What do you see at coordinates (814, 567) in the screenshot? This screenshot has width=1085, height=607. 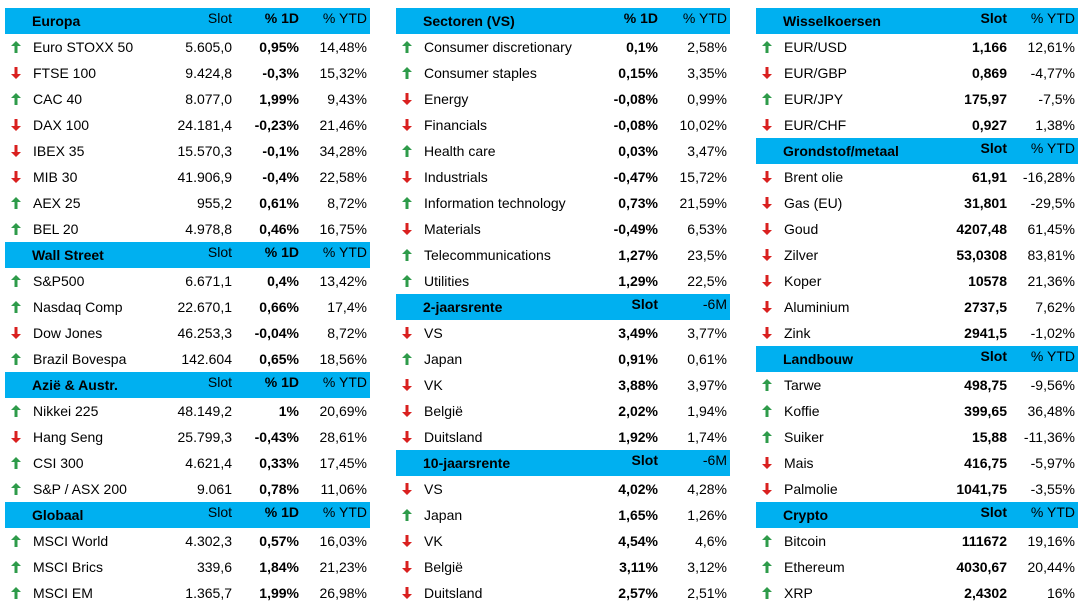 I see `row-name: Ethereum` at bounding box center [814, 567].